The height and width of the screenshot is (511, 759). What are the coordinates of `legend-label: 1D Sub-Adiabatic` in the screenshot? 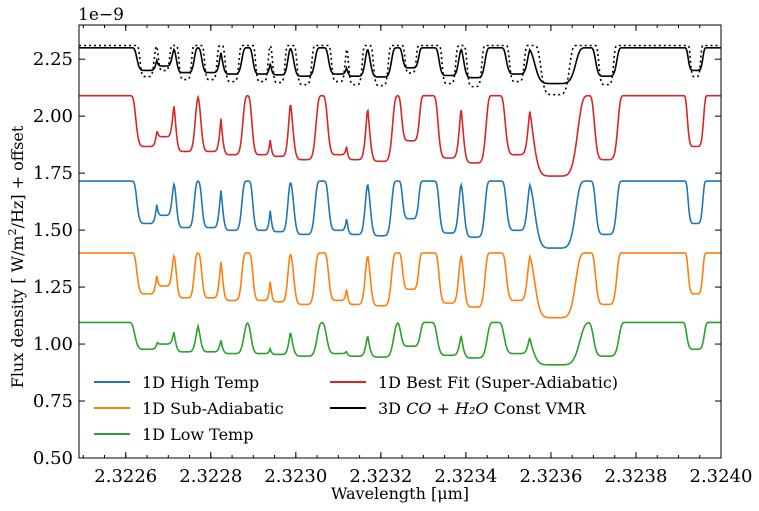 It's located at (213, 408).